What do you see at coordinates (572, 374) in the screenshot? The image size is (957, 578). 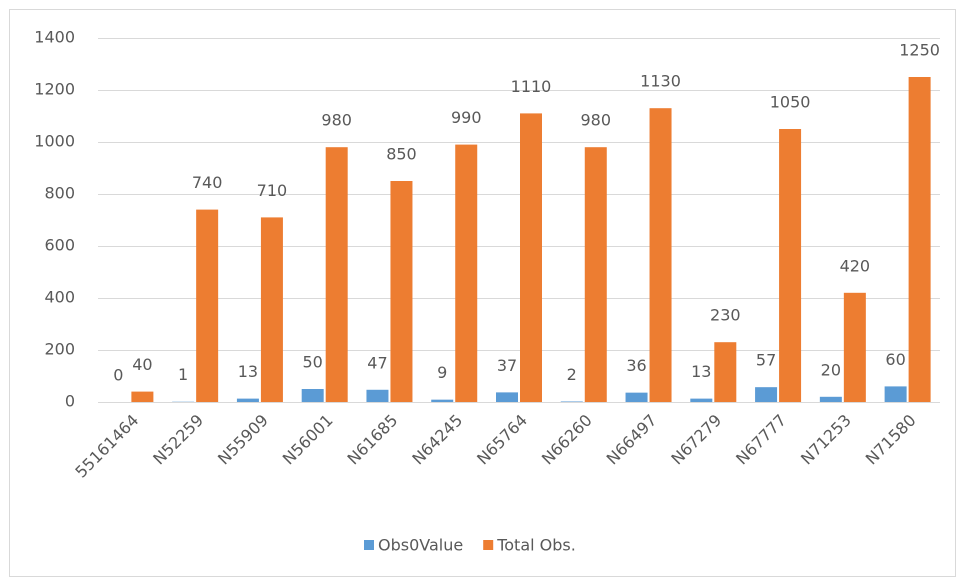 I see `data-label: 2` at bounding box center [572, 374].